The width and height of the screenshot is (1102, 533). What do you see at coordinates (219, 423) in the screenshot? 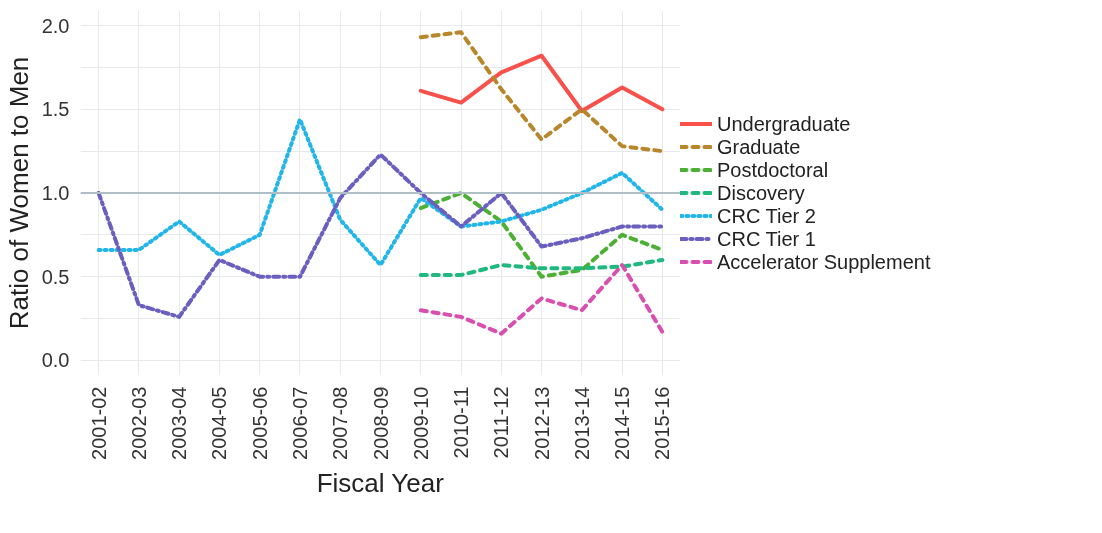
I see `x-tick-label: 2004-05` at bounding box center [219, 423].